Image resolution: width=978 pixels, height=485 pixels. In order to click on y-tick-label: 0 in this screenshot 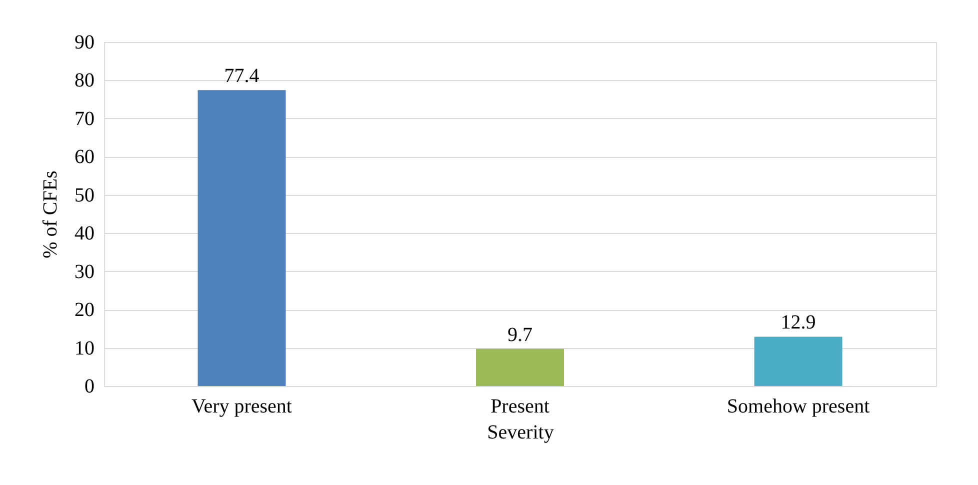, I will do `click(89, 387)`.